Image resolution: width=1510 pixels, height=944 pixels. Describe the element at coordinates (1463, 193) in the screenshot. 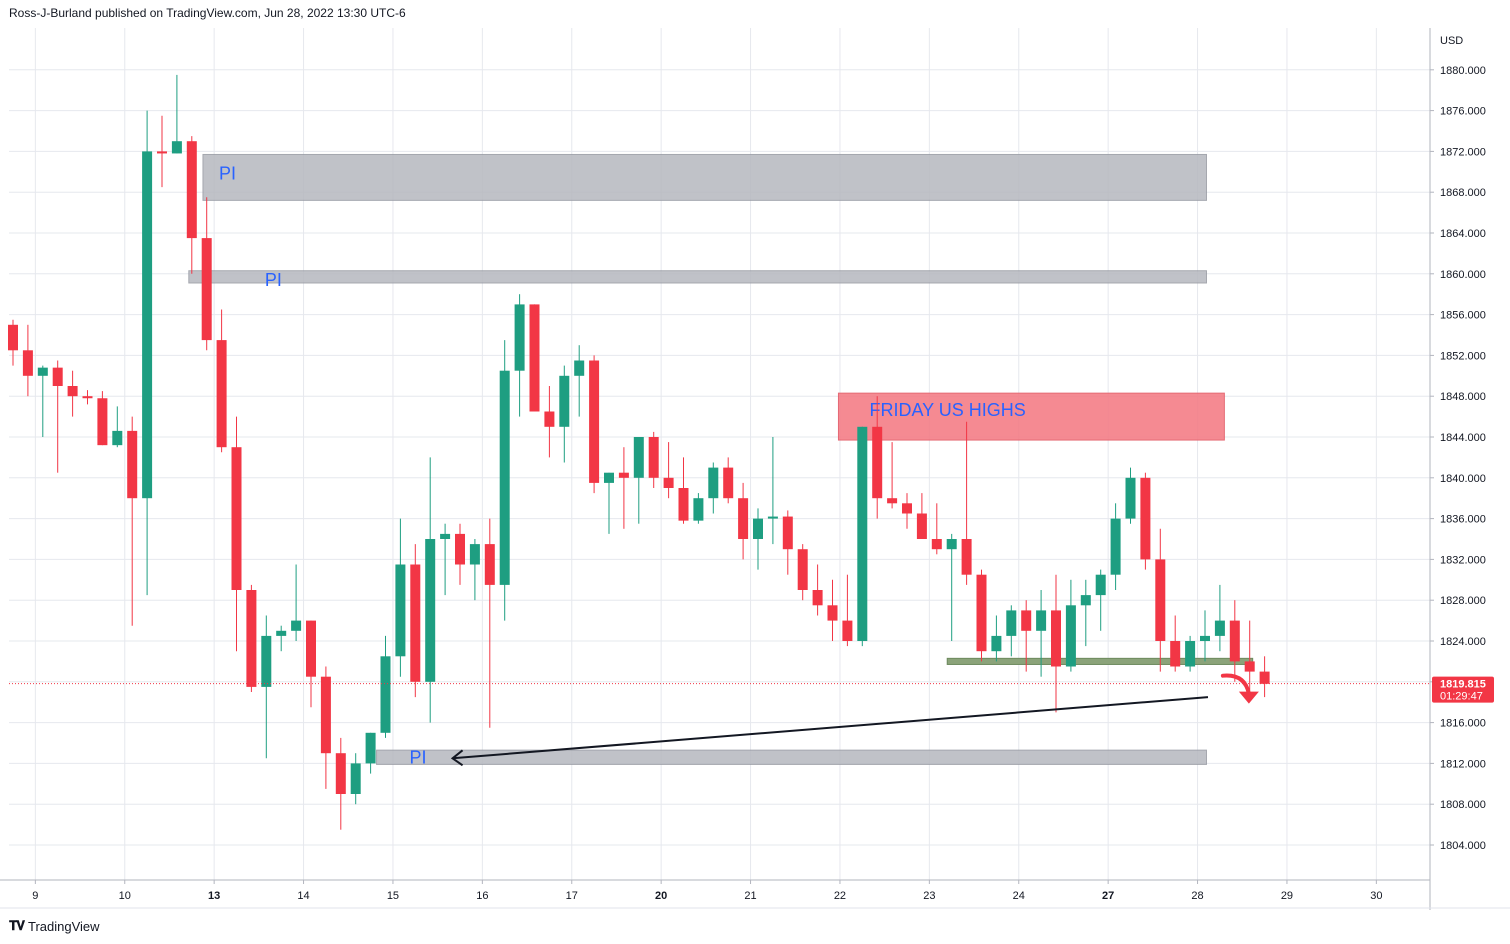

I see `price-tick-label: 1868.000` at that location.